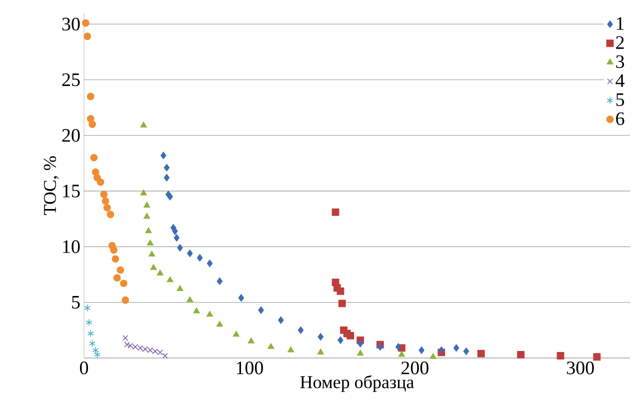 Image resolution: width=640 pixels, height=419 pixels. Describe the element at coordinates (580, 368) in the screenshot. I see `x-tick-label: 300` at that location.